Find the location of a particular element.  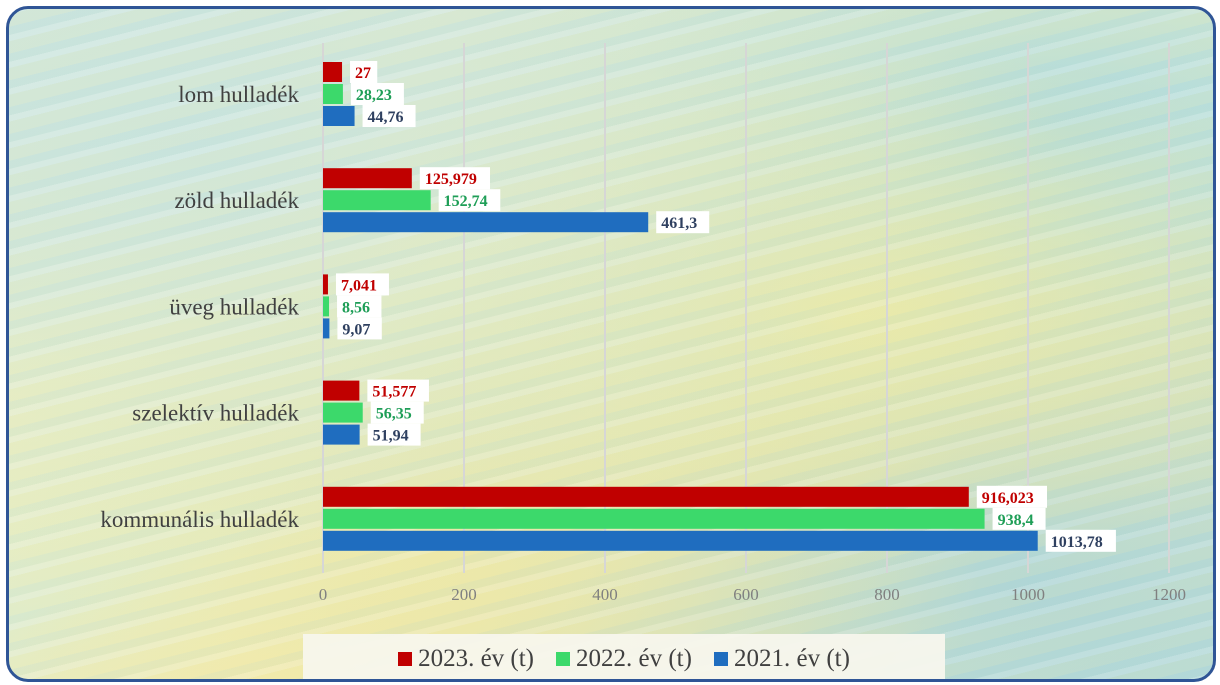

data-label: 152,74 is located at coordinates (466, 201).